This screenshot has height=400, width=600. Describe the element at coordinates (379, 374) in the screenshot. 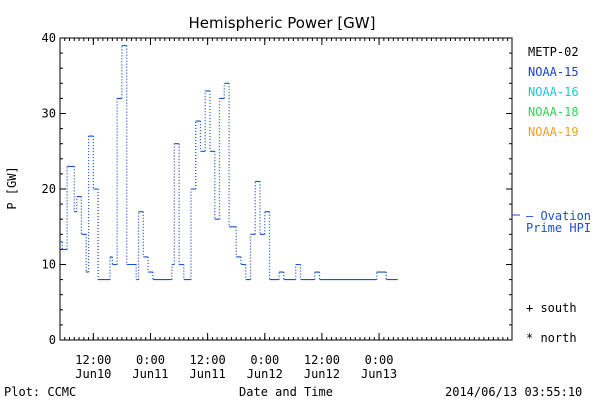

I see `x-tick-label-date: Jun13` at that location.